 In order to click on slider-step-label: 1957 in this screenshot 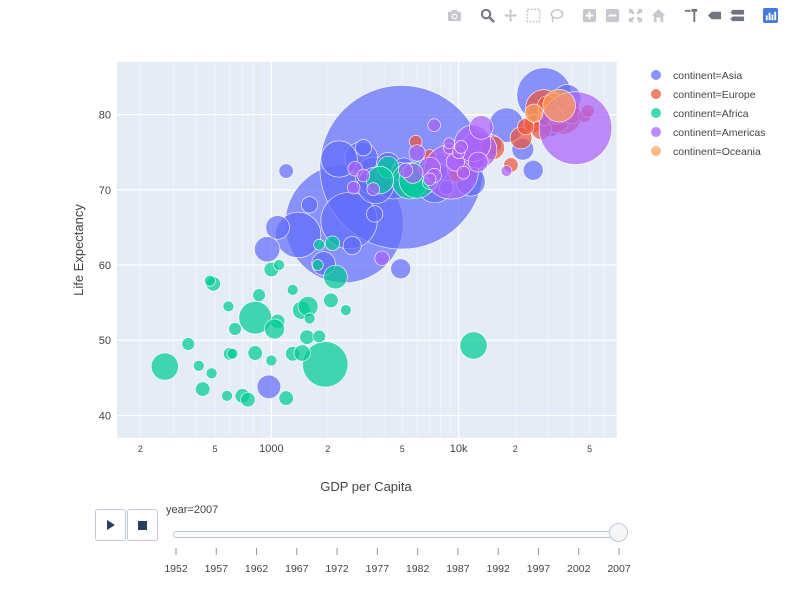, I will do `click(217, 569)`.